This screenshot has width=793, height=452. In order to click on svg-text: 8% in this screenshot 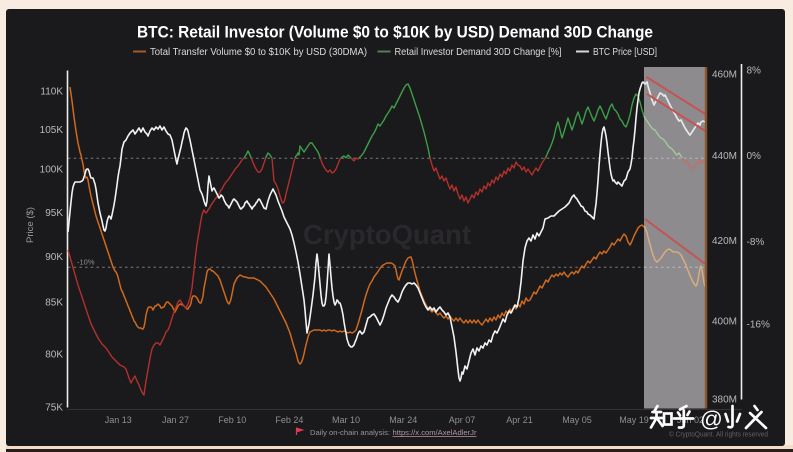, I will do `click(754, 71)`.